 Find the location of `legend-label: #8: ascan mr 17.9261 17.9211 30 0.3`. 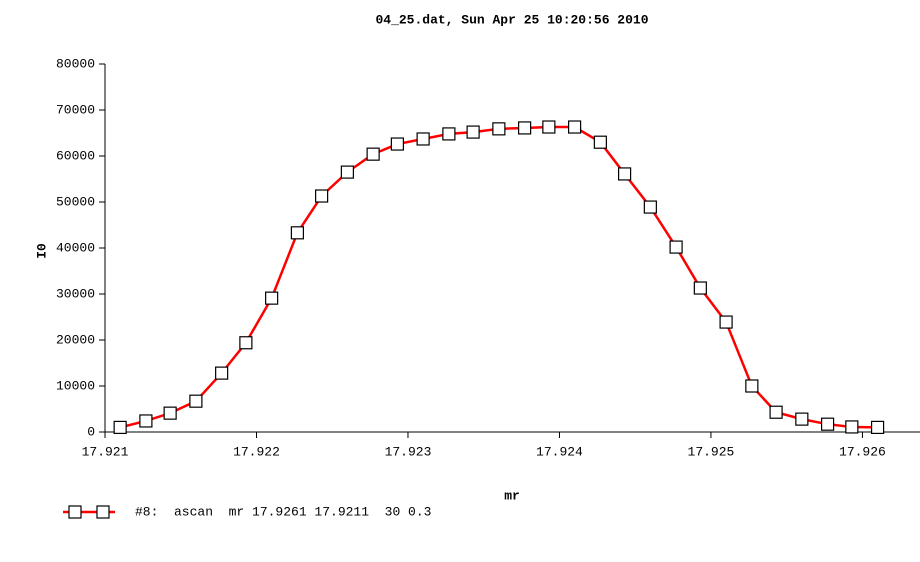

legend-label: #8: ascan mr 17.9261 17.9211 30 0.3 is located at coordinates (283, 511).